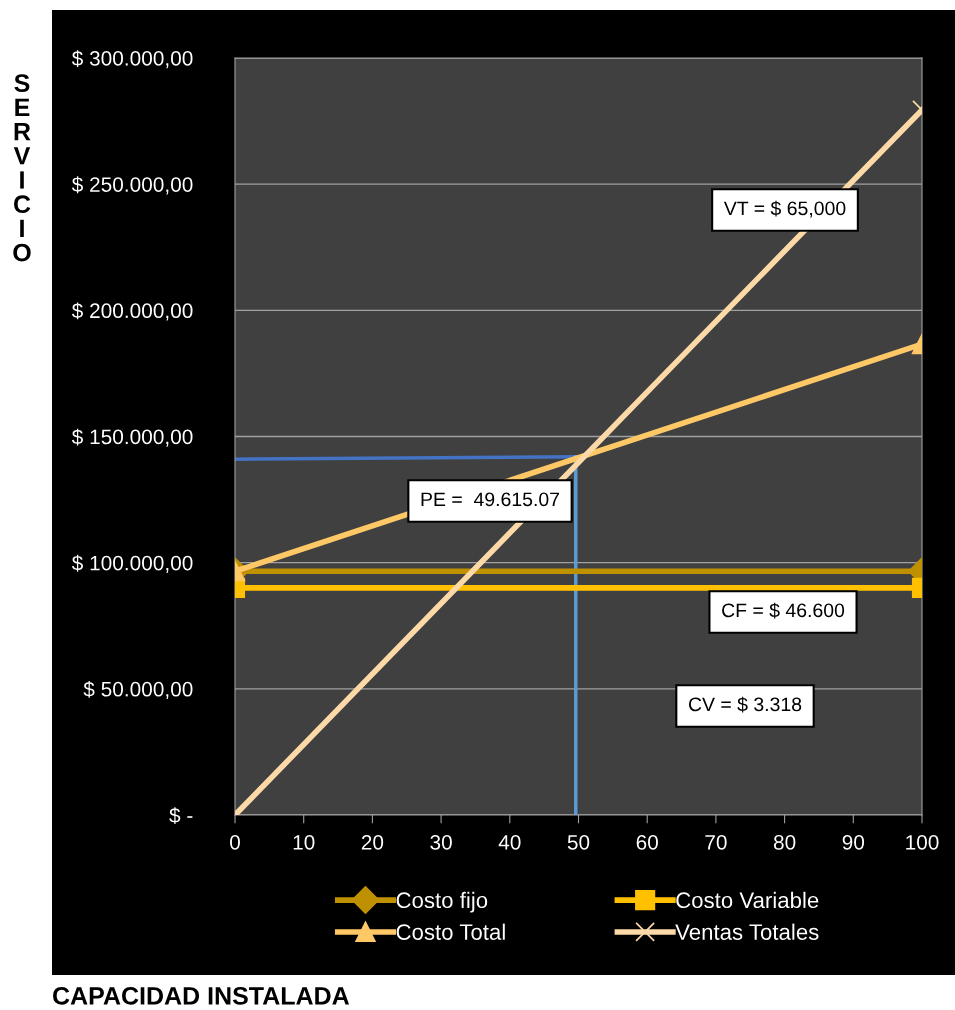 This screenshot has width=955, height=1010. Describe the element at coordinates (132, 563) in the screenshot. I see `y-tick-label: $ 100.000,00` at that location.